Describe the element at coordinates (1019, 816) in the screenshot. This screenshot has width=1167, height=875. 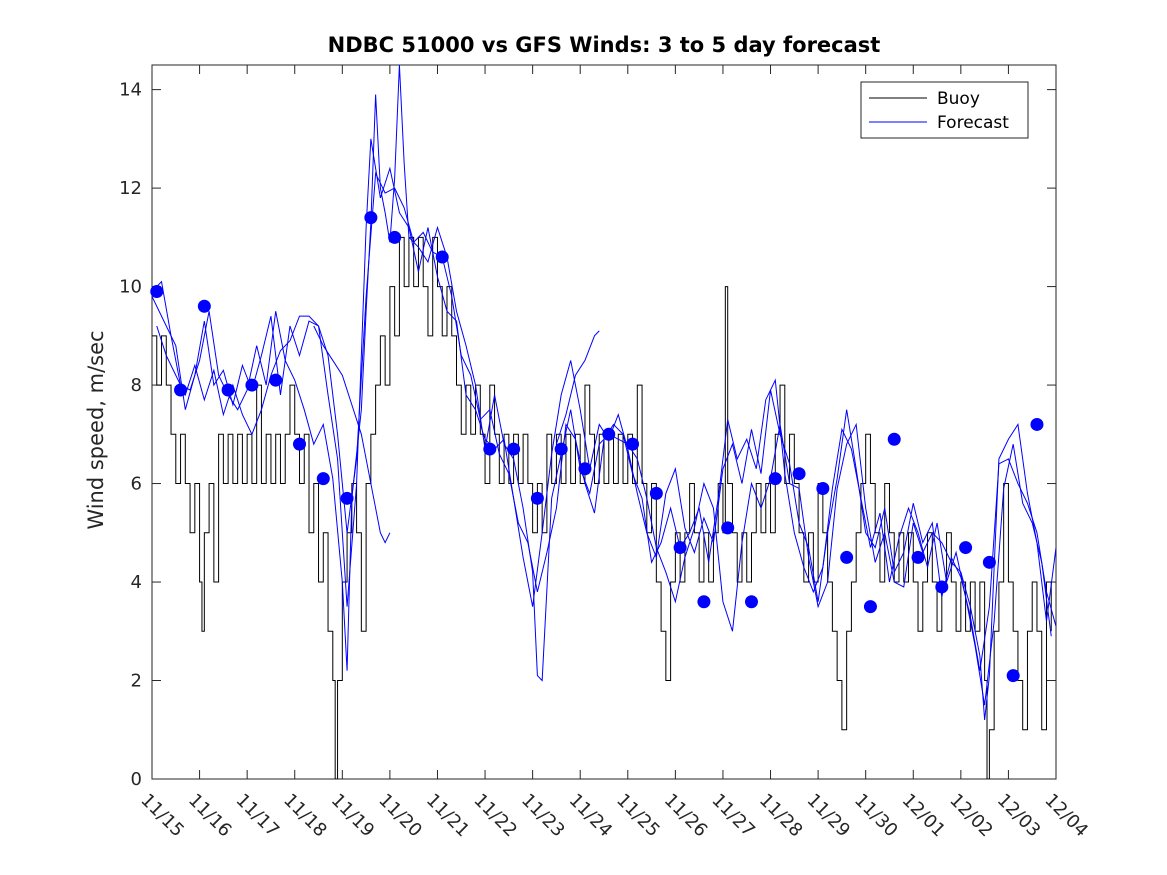
I see `x-tick-label: 12/03` at that location.